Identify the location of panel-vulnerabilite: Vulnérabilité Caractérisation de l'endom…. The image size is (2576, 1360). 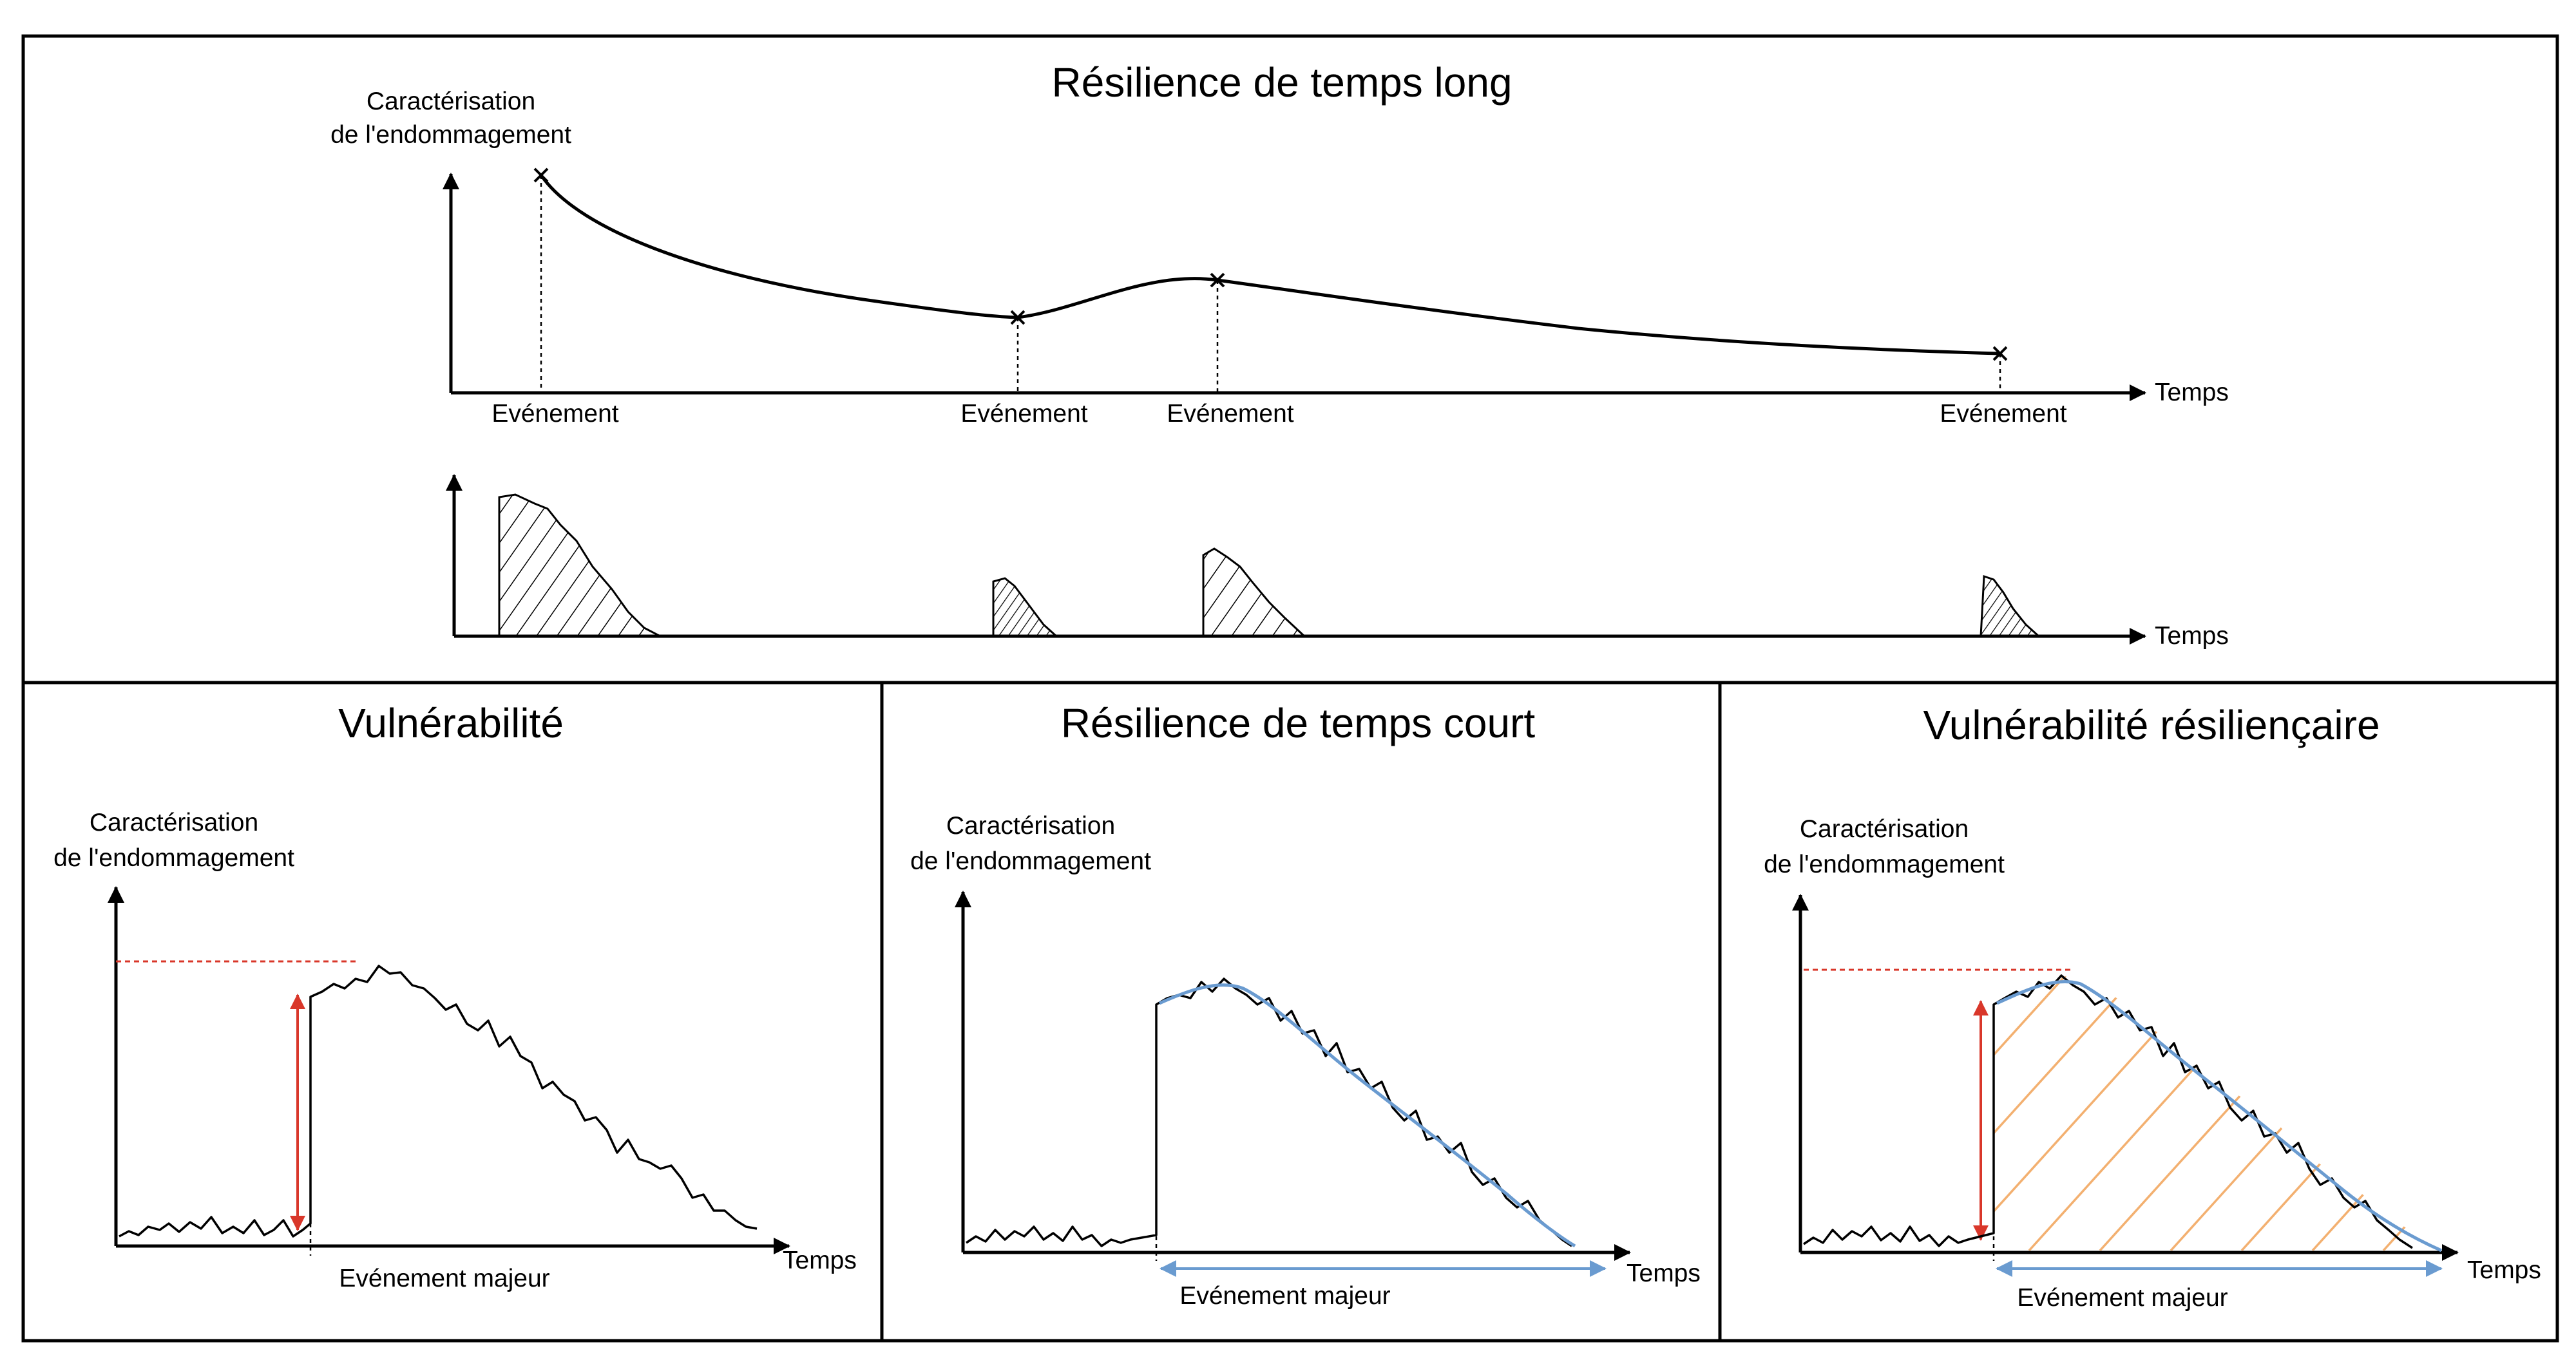
(455, 996).